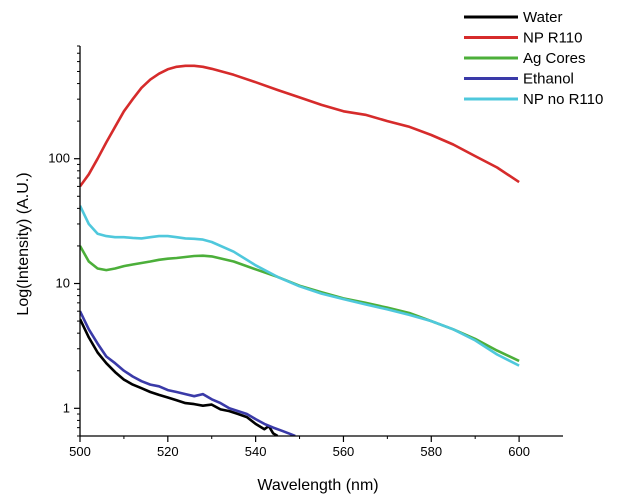 The image size is (632, 495). I want to click on x-tick-label: 500, so click(80, 451).